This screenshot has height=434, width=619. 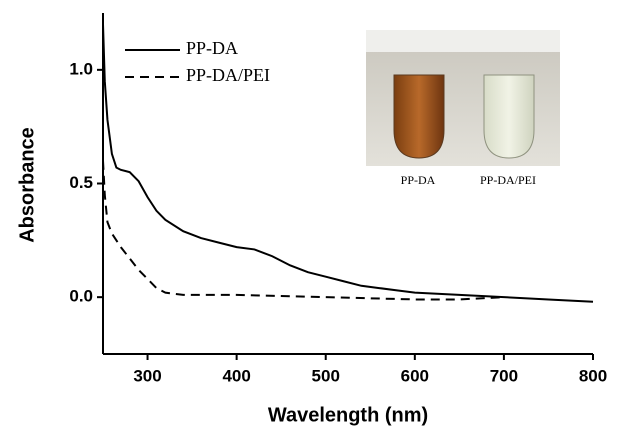 I want to click on inset-label: PP-DA, so click(x=418, y=180).